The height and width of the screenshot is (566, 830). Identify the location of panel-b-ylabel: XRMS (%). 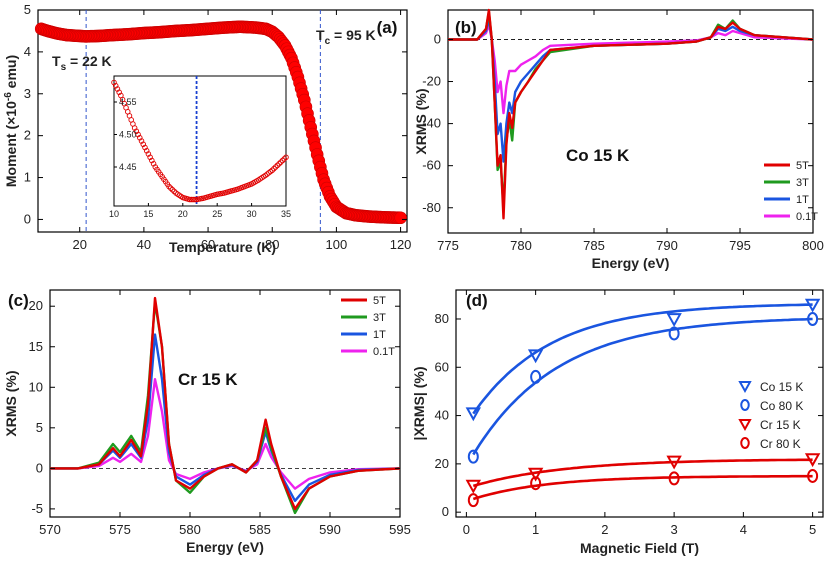
(421, 121).